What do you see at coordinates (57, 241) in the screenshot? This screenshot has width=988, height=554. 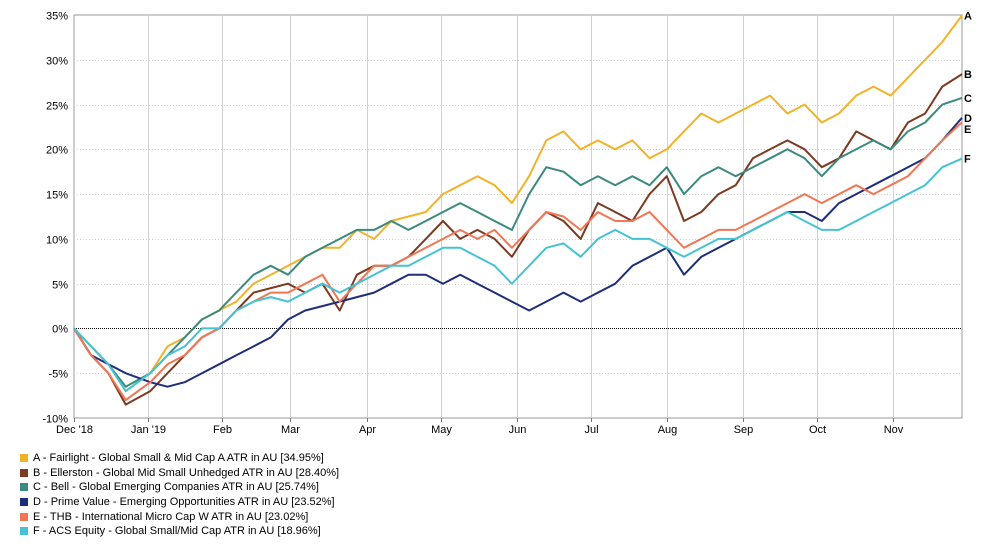 I see `y-tick-label: 10%` at bounding box center [57, 241].